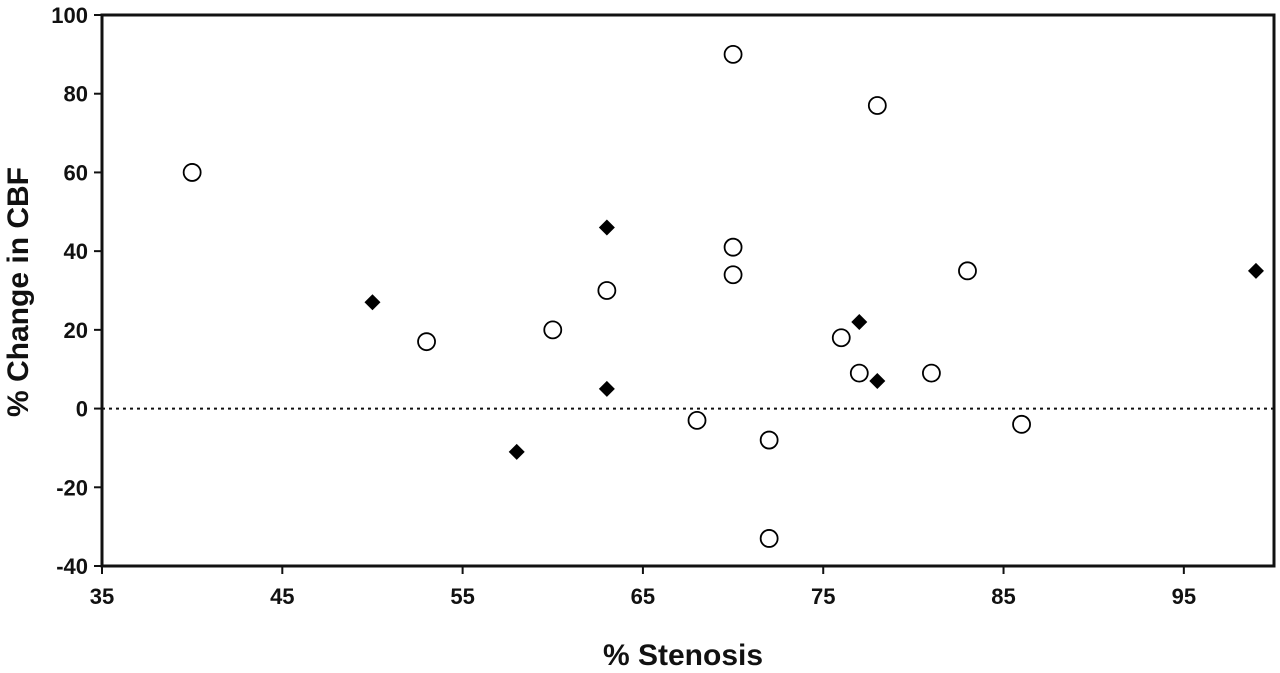 The image size is (1280, 673). Describe the element at coordinates (1003, 596) in the screenshot. I see `x-tick-label: 85` at that location.